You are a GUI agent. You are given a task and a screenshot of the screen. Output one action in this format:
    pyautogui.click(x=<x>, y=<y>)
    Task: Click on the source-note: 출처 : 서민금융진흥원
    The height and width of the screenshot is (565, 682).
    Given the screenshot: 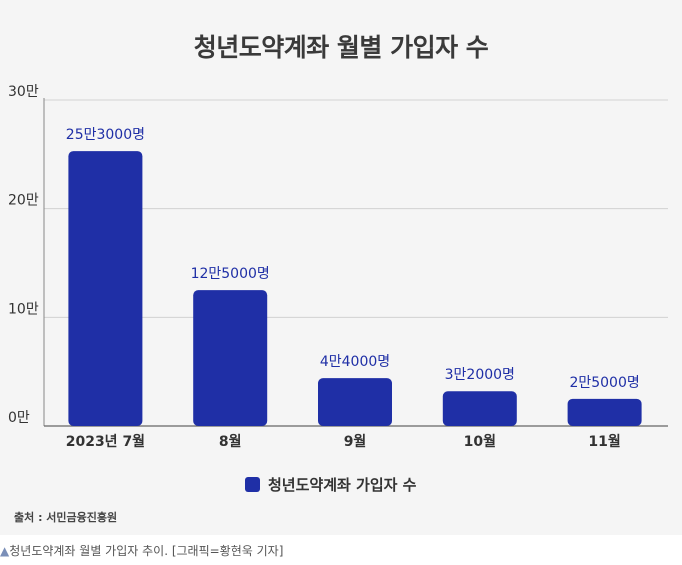 What is the action you would take?
    pyautogui.click(x=66, y=517)
    